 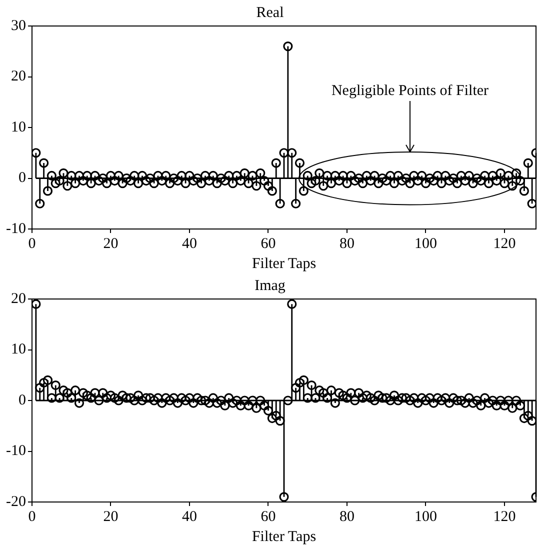 What do you see at coordinates (16, 502) in the screenshot?
I see `y-tick-label: -20` at bounding box center [16, 502].